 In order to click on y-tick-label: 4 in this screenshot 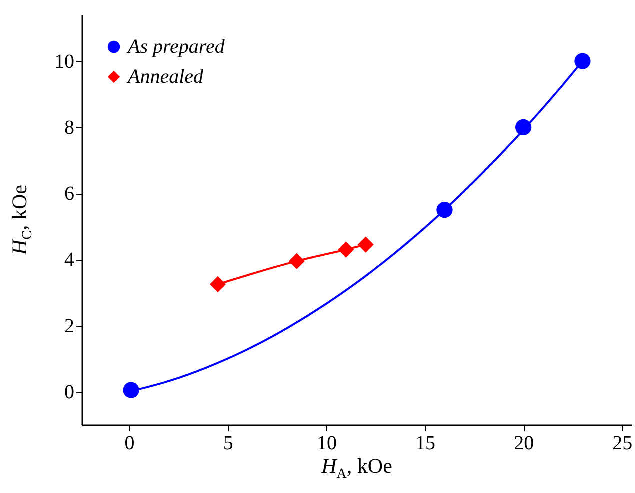, I will do `click(69, 260)`.